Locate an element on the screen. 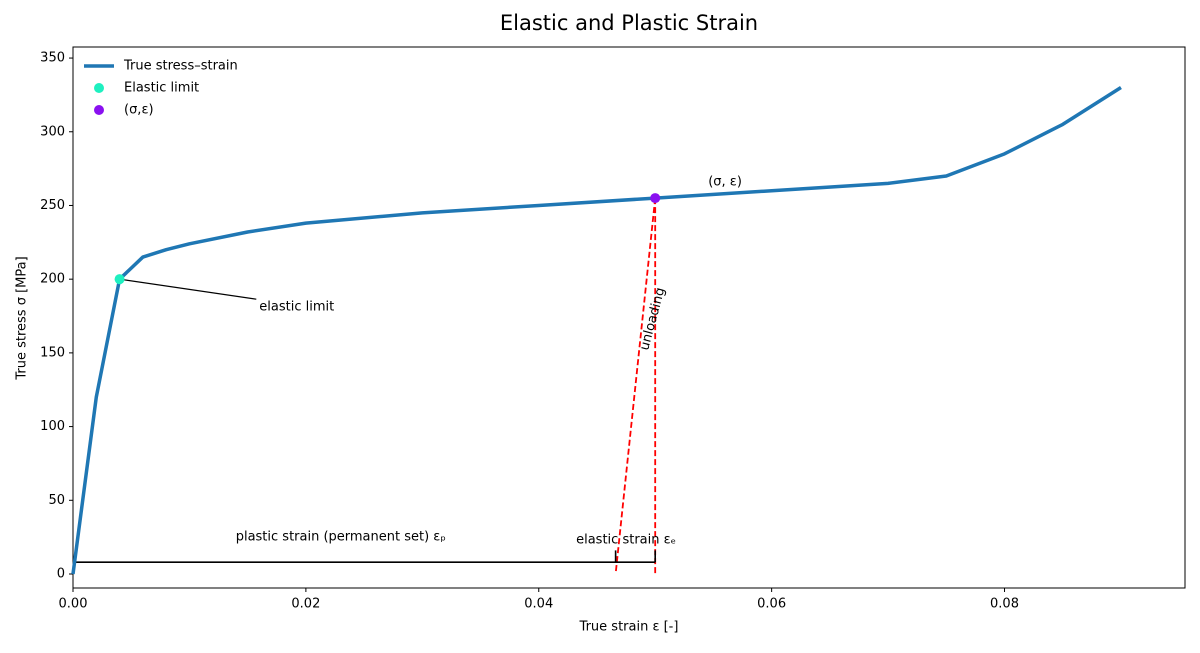 The width and height of the screenshot is (1200, 653). annotation: elastic limit is located at coordinates (296, 307).